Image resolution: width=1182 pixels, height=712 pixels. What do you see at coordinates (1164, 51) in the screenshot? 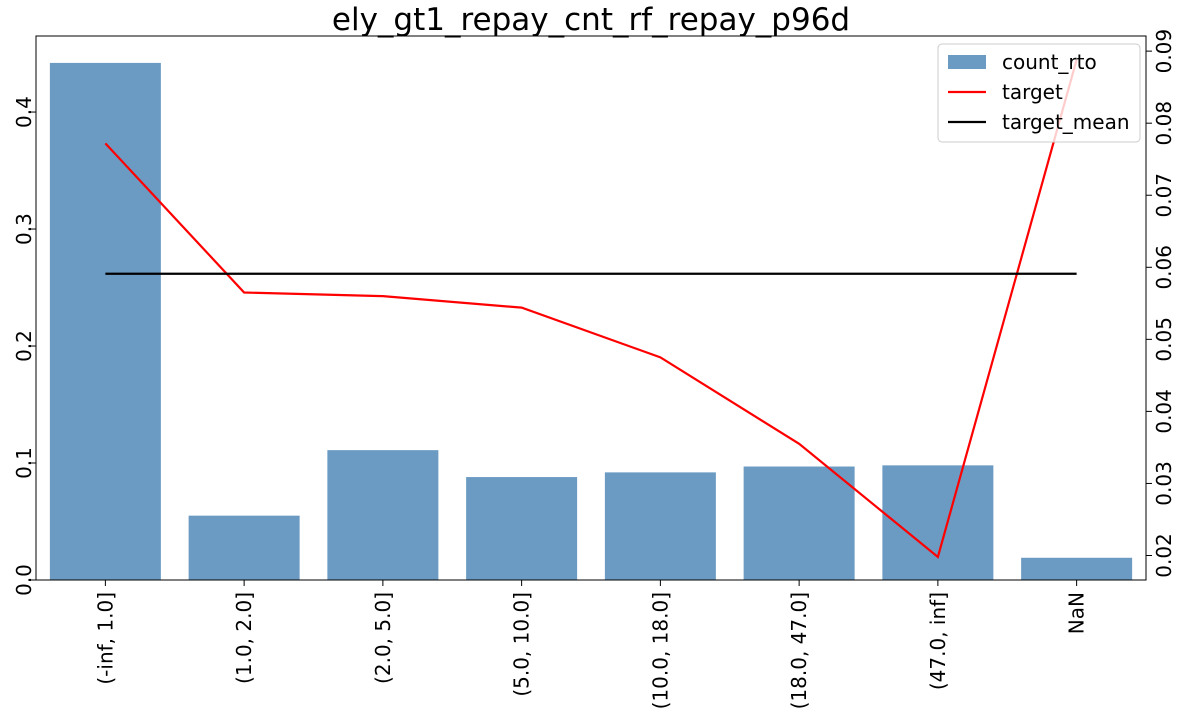
I see `right-tick-label-7: 0.09` at bounding box center [1164, 51].